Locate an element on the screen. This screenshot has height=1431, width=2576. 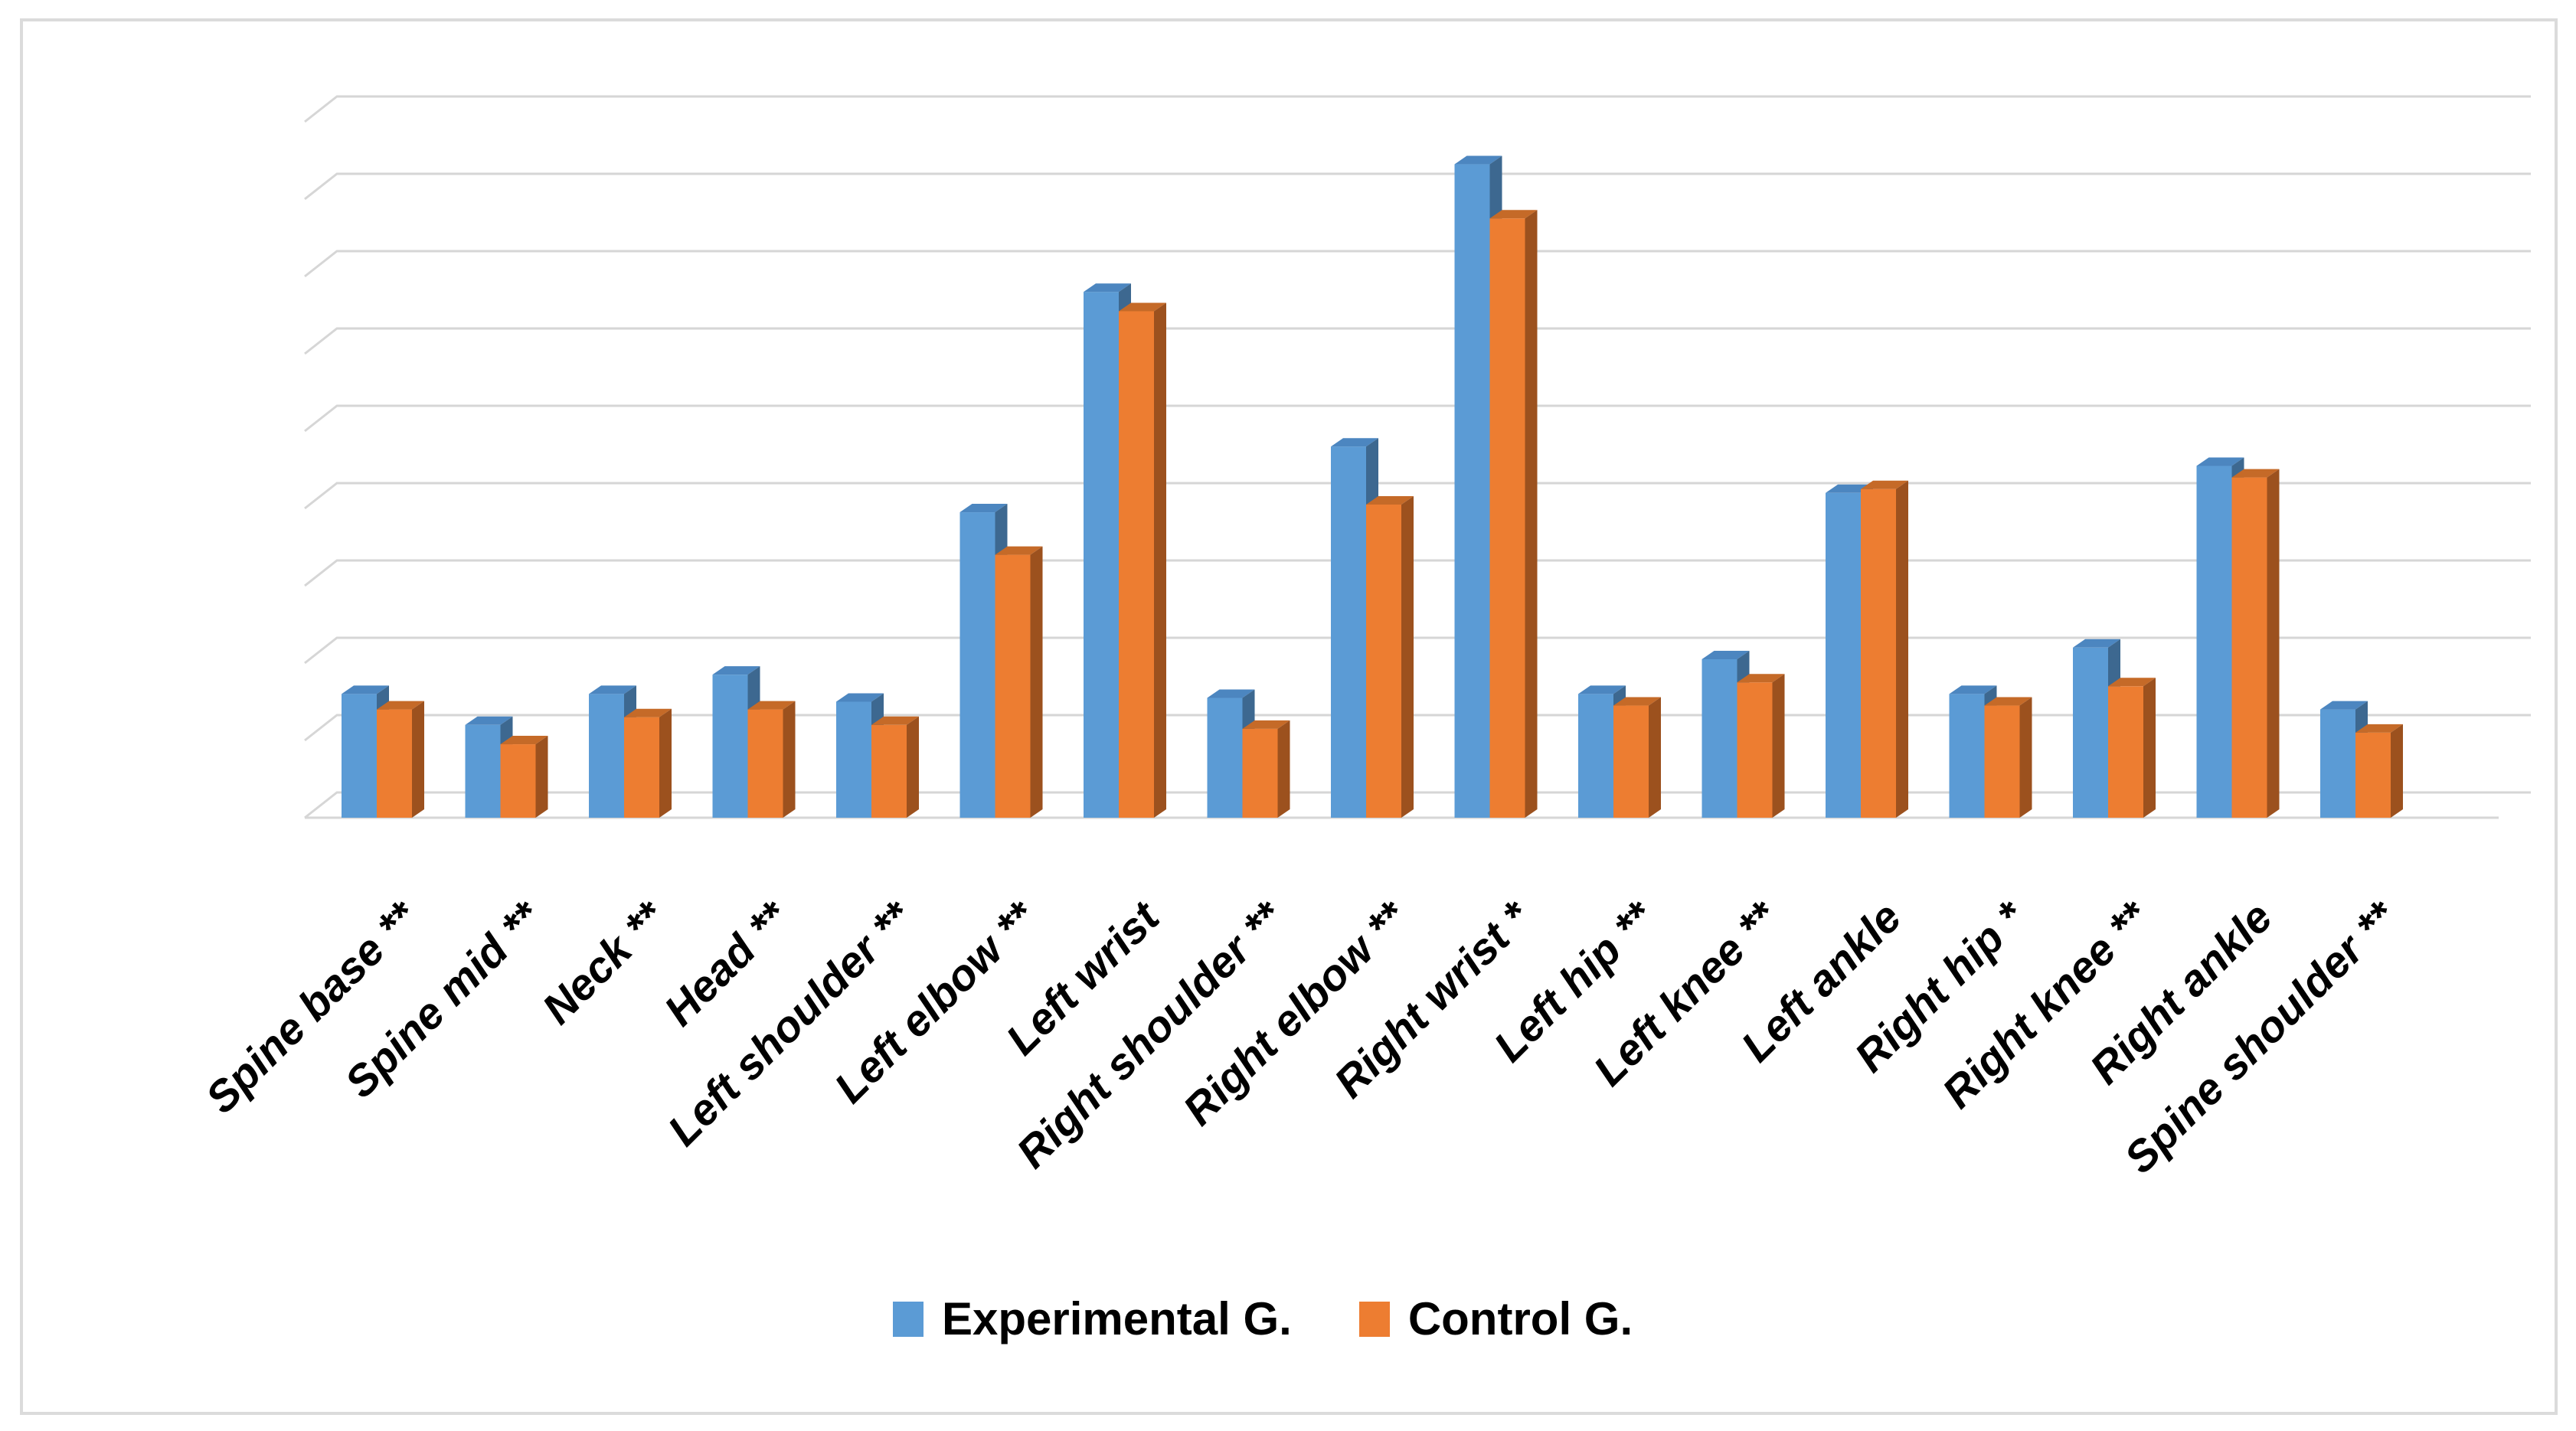
legend-swatch-control is located at coordinates (1374, 1319).